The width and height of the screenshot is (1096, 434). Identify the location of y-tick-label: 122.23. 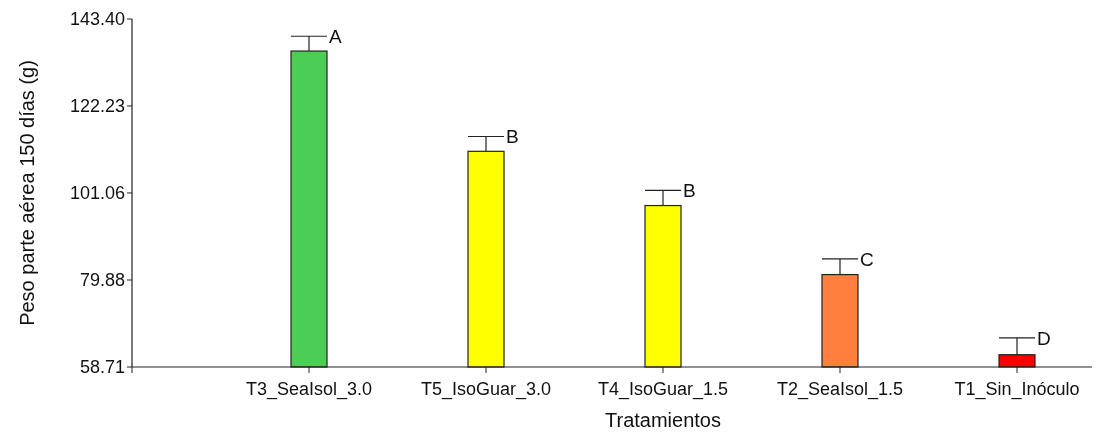
(97, 106).